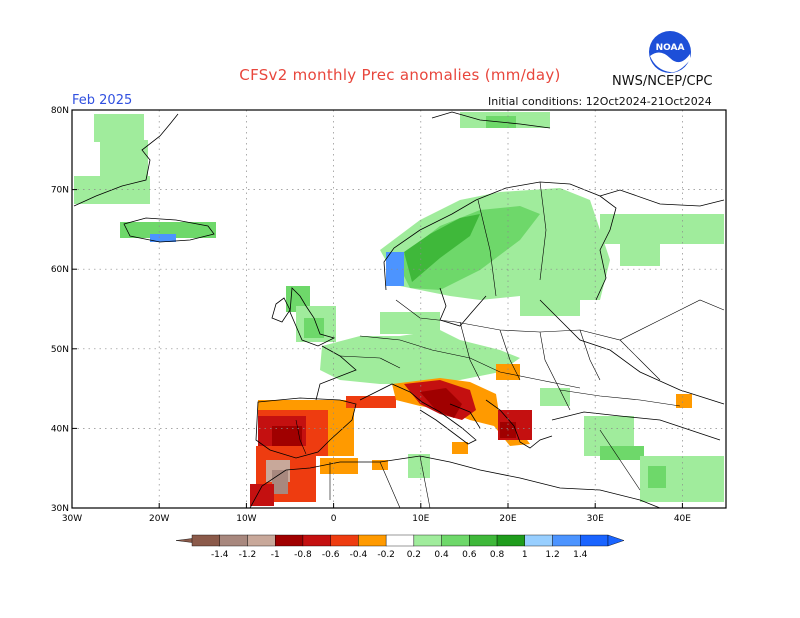 This screenshot has height=618, width=800. Describe the element at coordinates (662, 81) in the screenshot. I see `agency-label: NWS/NCEP/CPC` at that location.